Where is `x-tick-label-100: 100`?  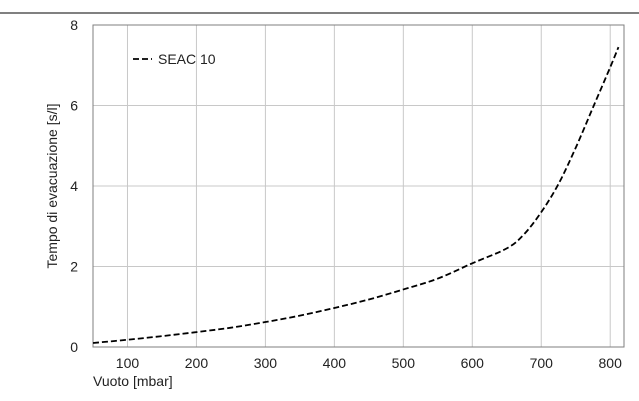 x-tick-label-100: 100 is located at coordinates (128, 363).